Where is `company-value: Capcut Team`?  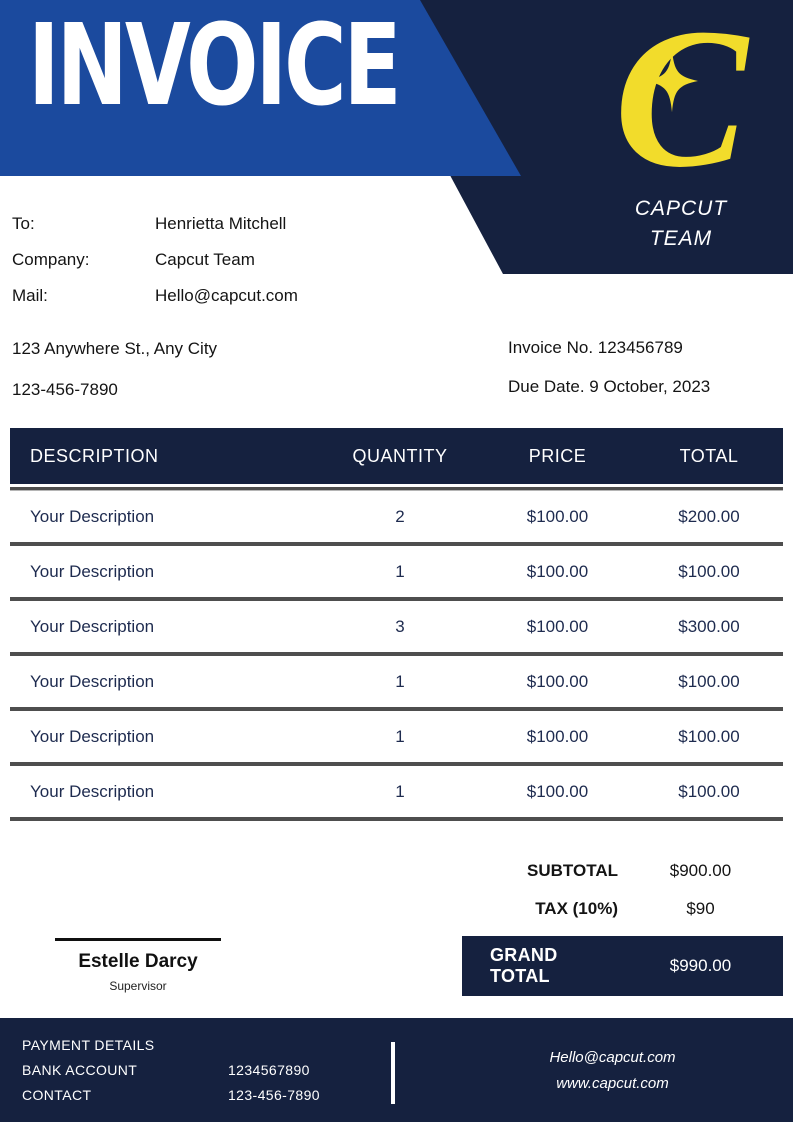 company-value: Capcut Team is located at coordinates (205, 259).